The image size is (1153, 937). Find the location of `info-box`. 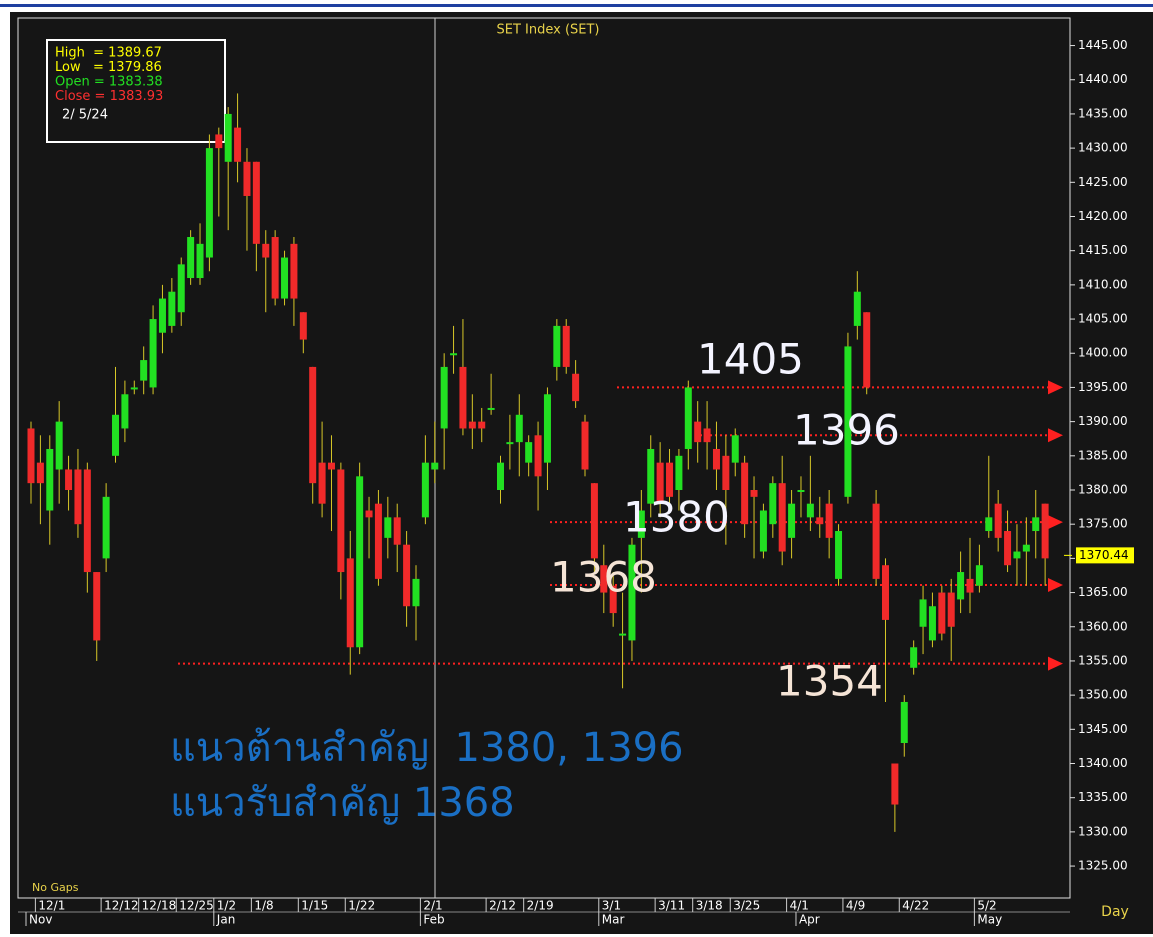

info-box is located at coordinates (136, 91).